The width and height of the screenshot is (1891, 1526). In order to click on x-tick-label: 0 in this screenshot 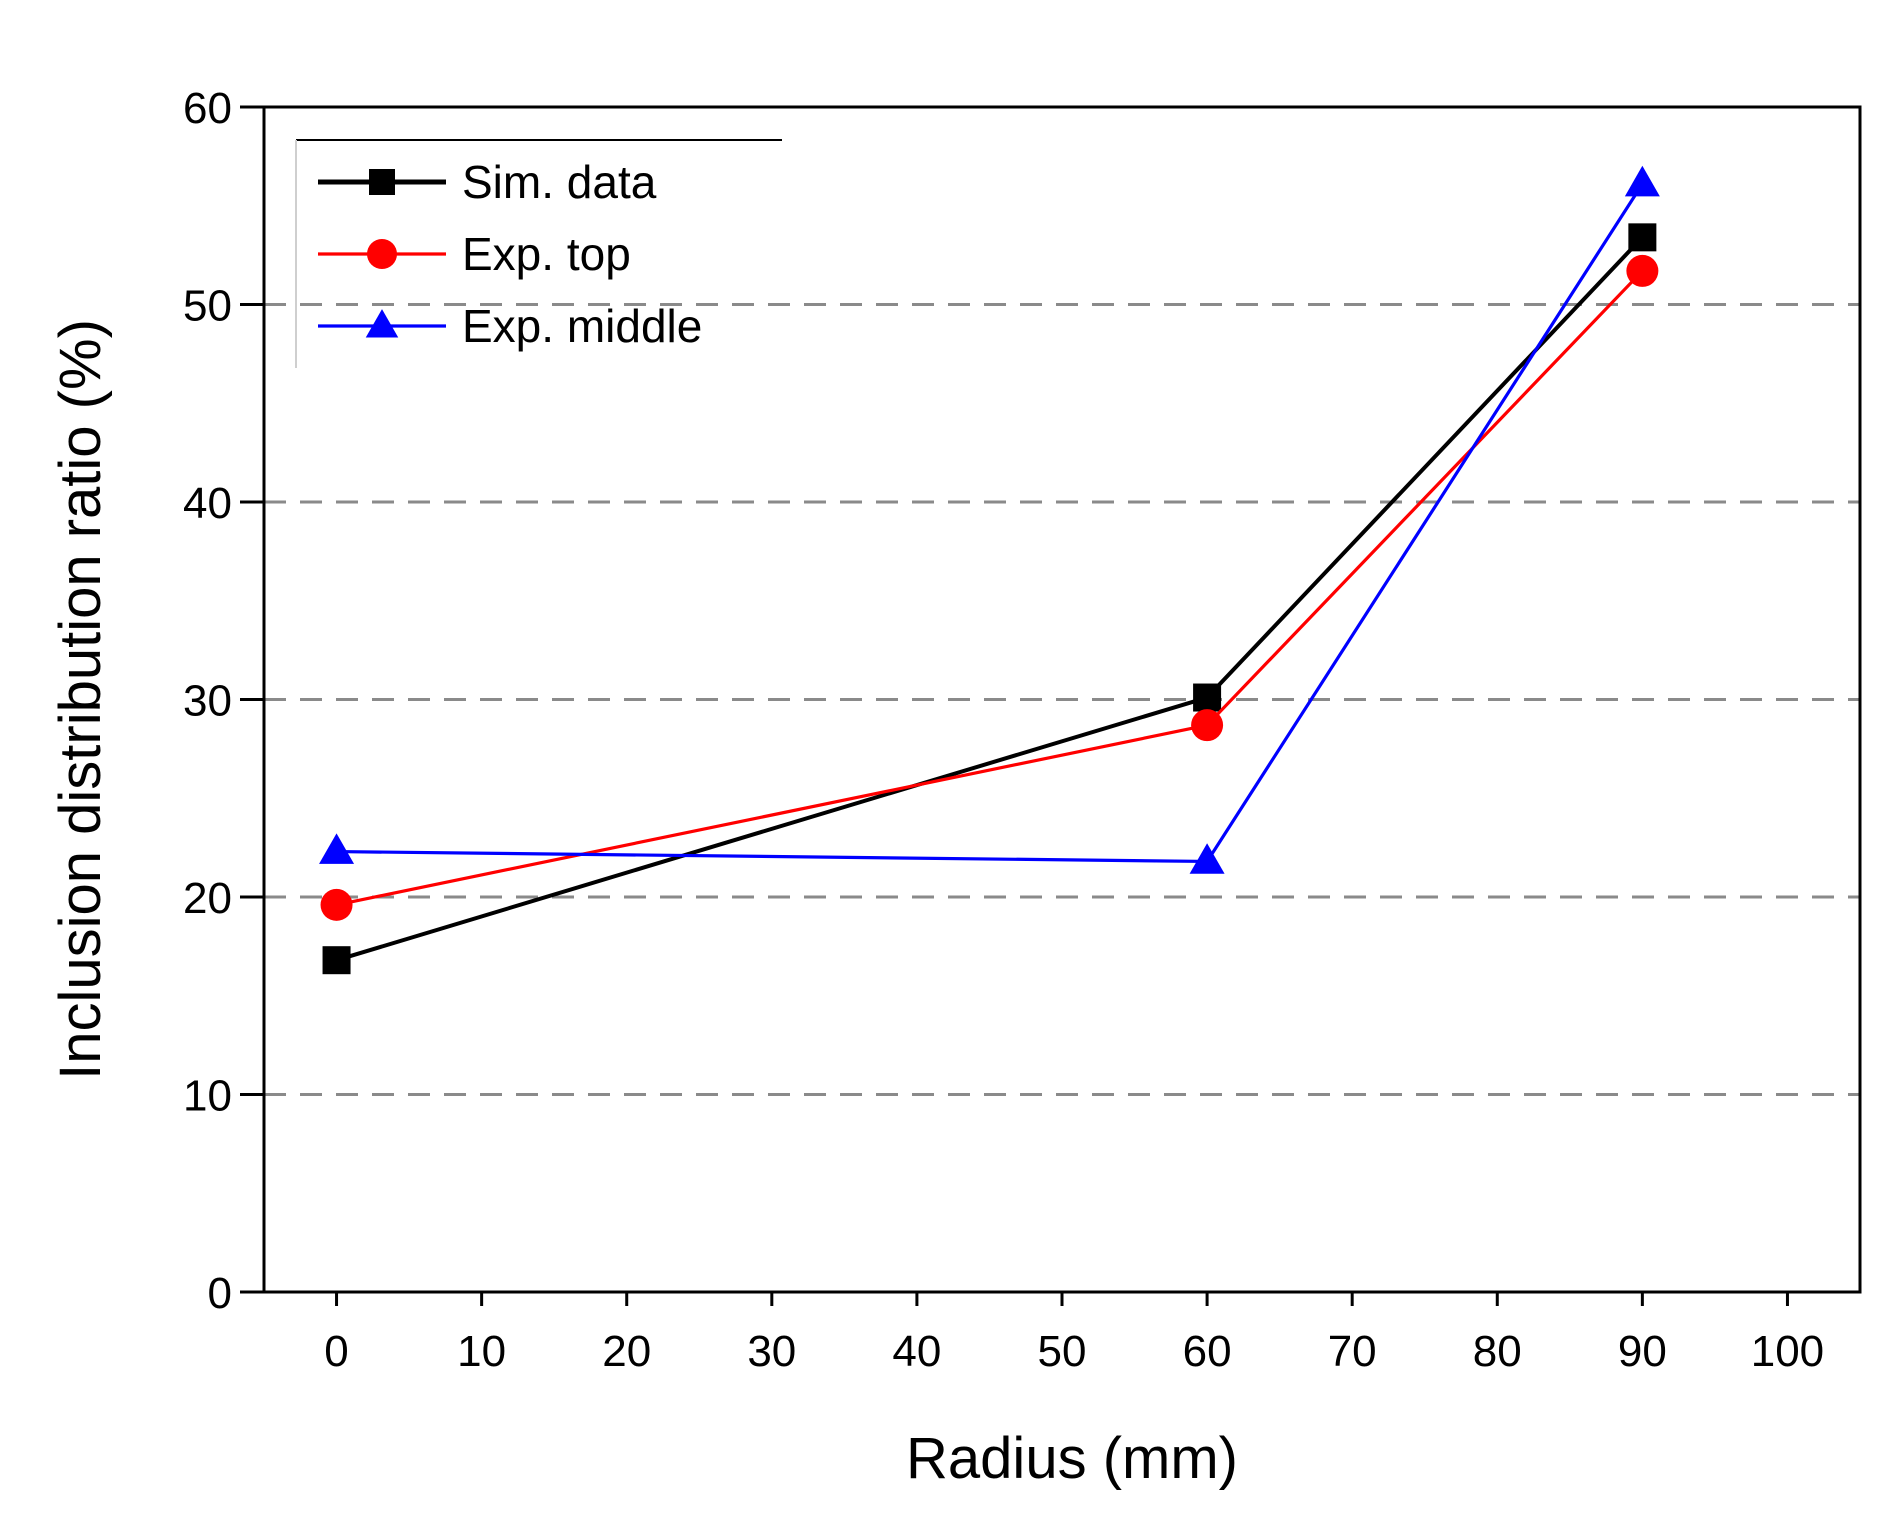, I will do `click(336, 1351)`.